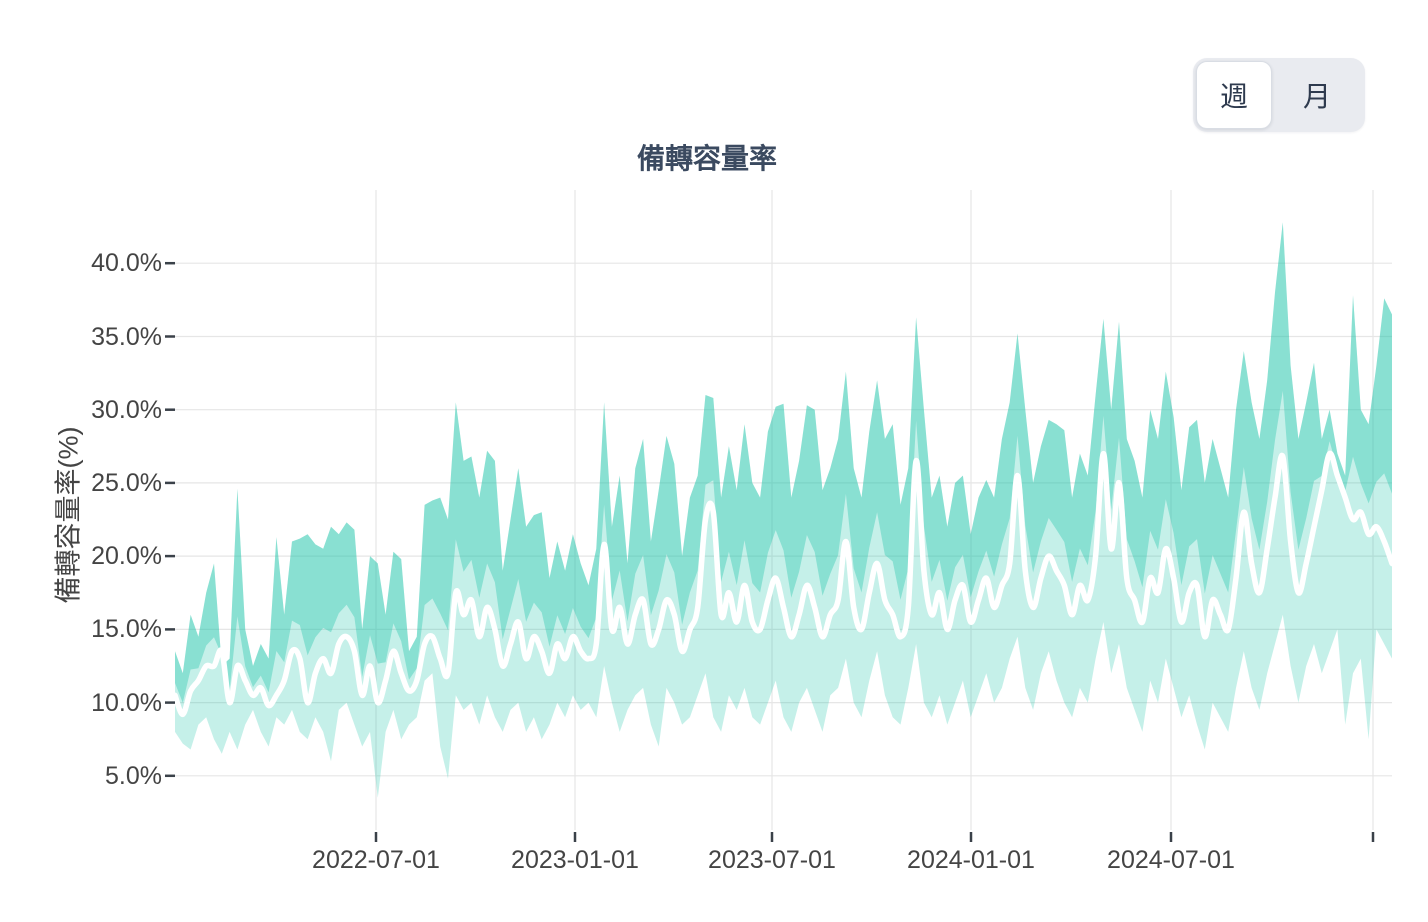  I want to click on y-tick-label: 30.0%, so click(126, 409).